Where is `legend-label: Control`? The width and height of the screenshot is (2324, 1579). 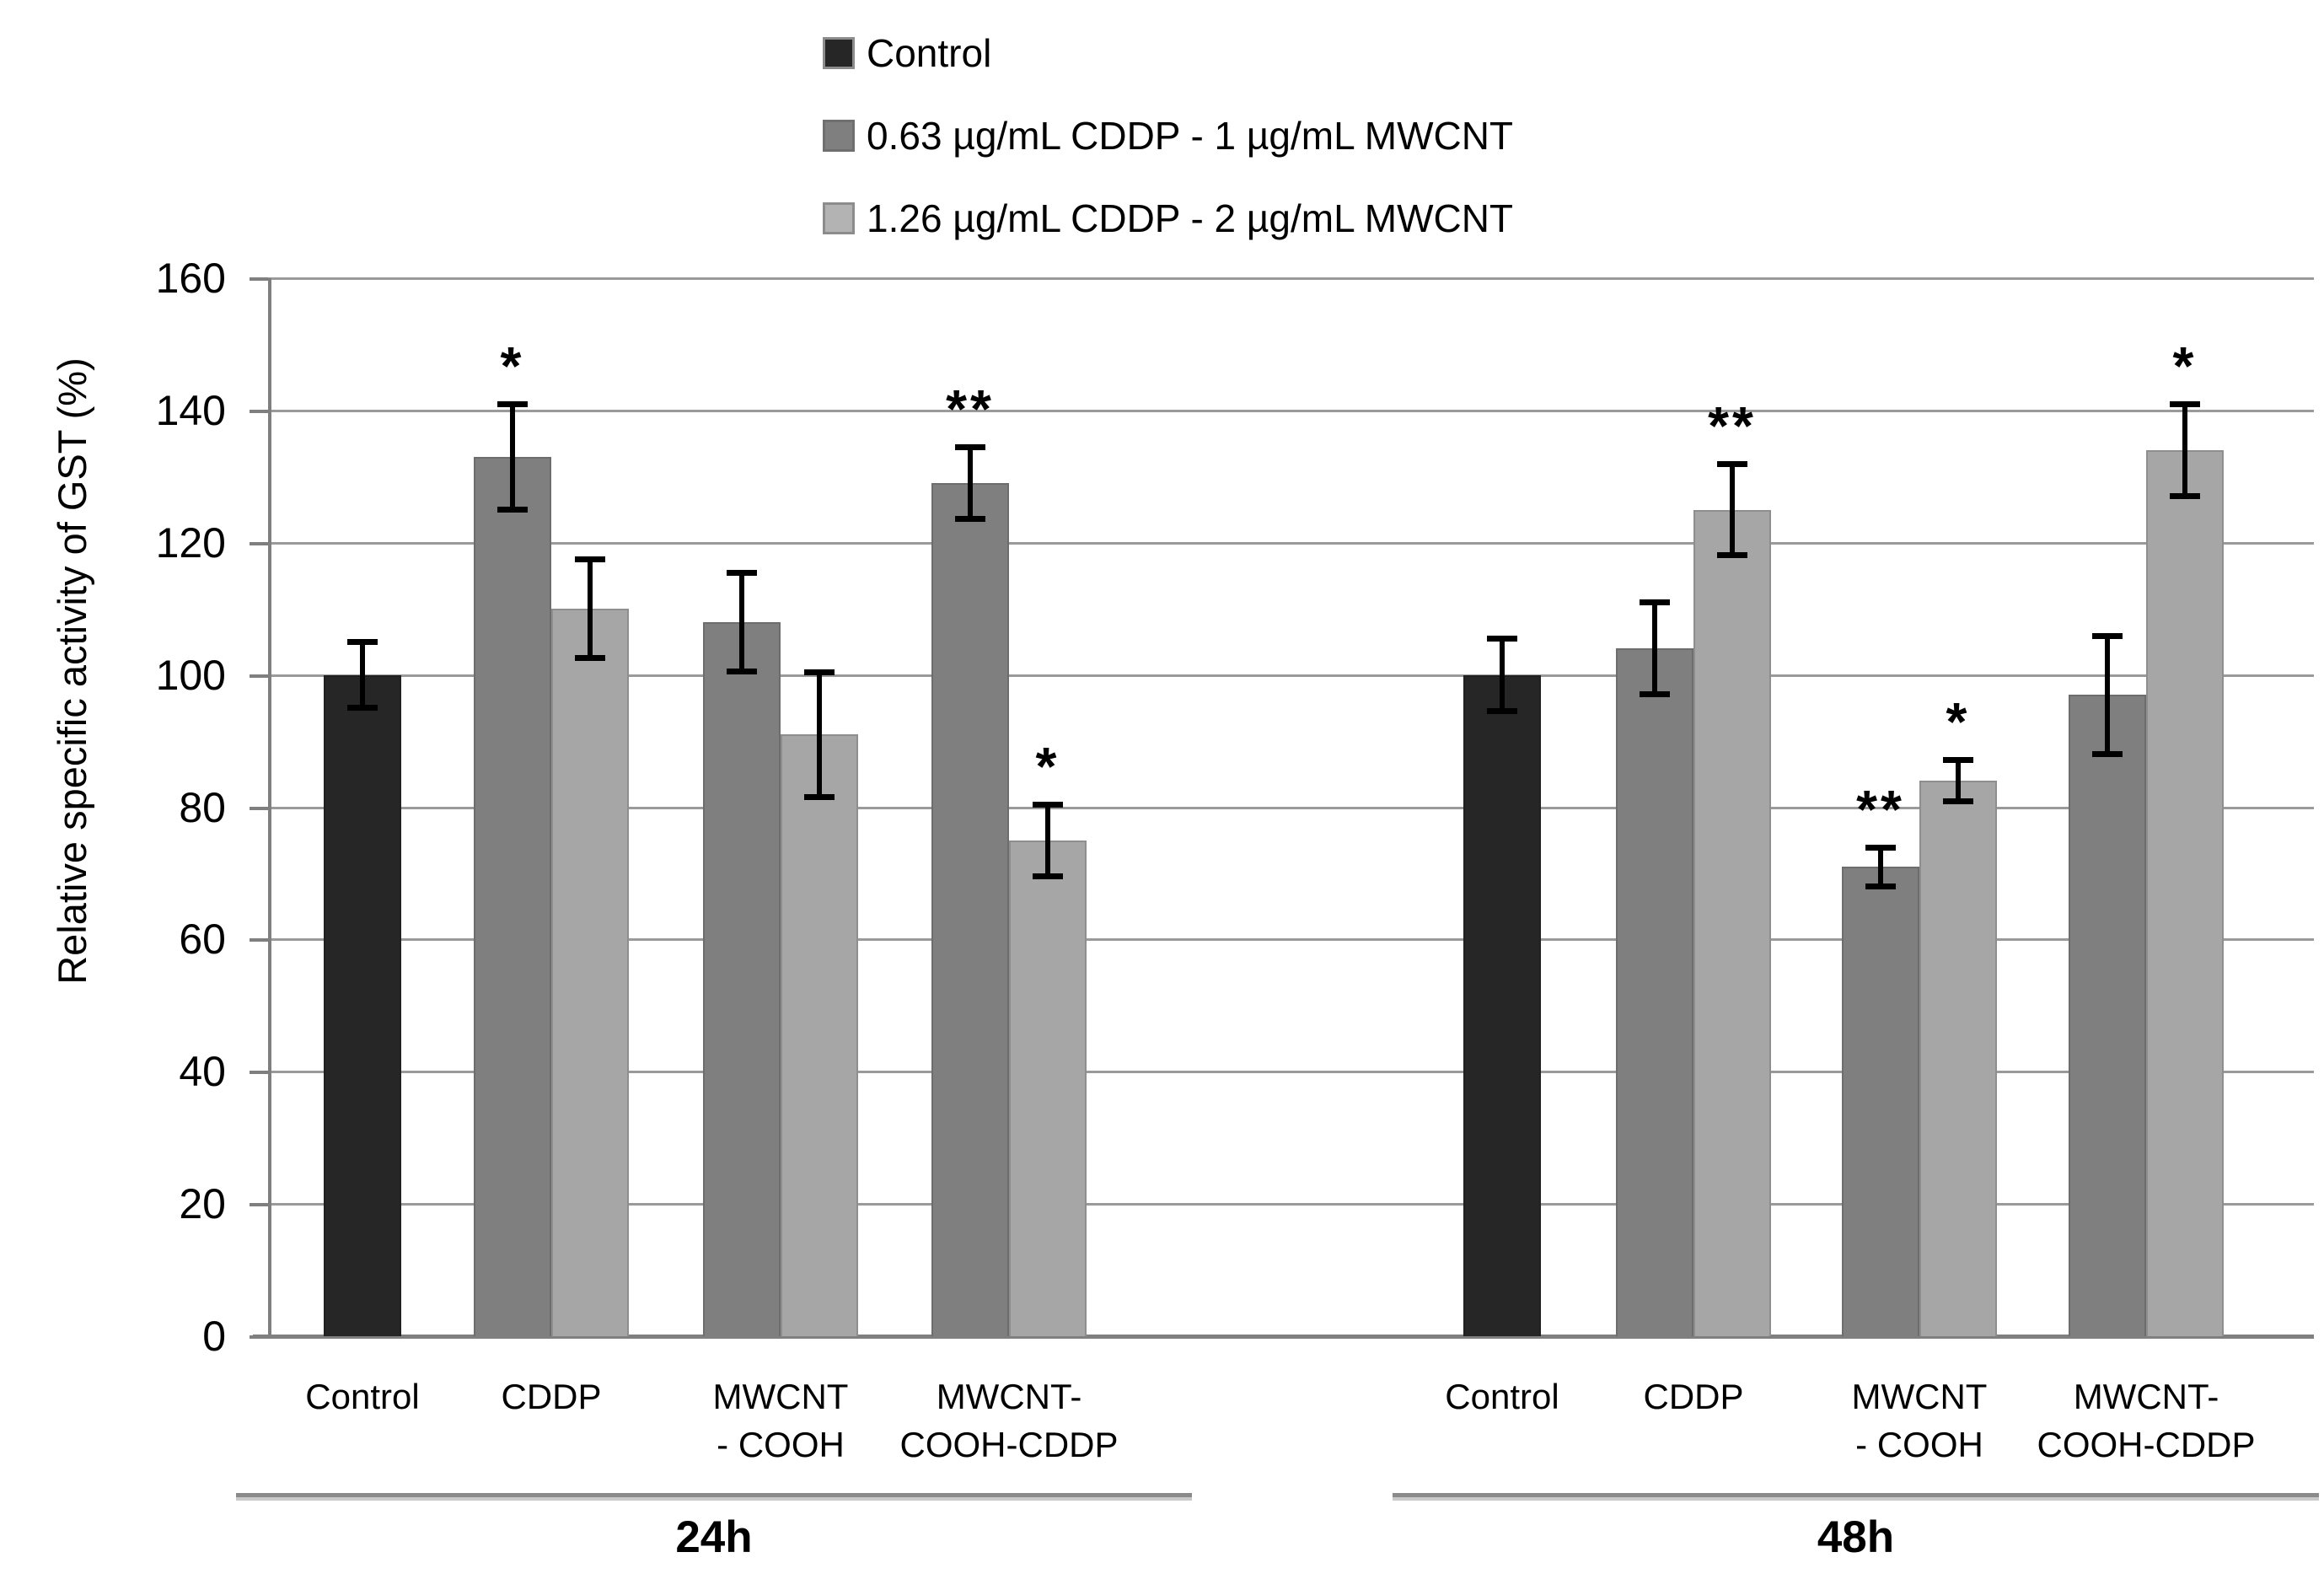 legend-label: Control is located at coordinates (929, 53).